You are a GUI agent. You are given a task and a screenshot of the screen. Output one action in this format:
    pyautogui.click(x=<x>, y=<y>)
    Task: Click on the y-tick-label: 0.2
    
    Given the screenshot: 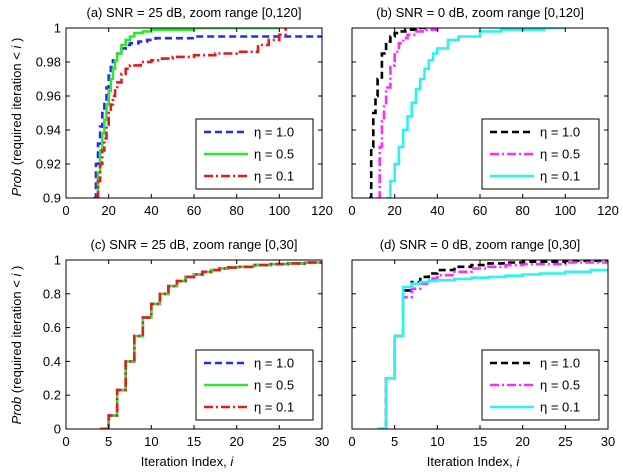 What is the action you would take?
    pyautogui.click(x=52, y=395)
    